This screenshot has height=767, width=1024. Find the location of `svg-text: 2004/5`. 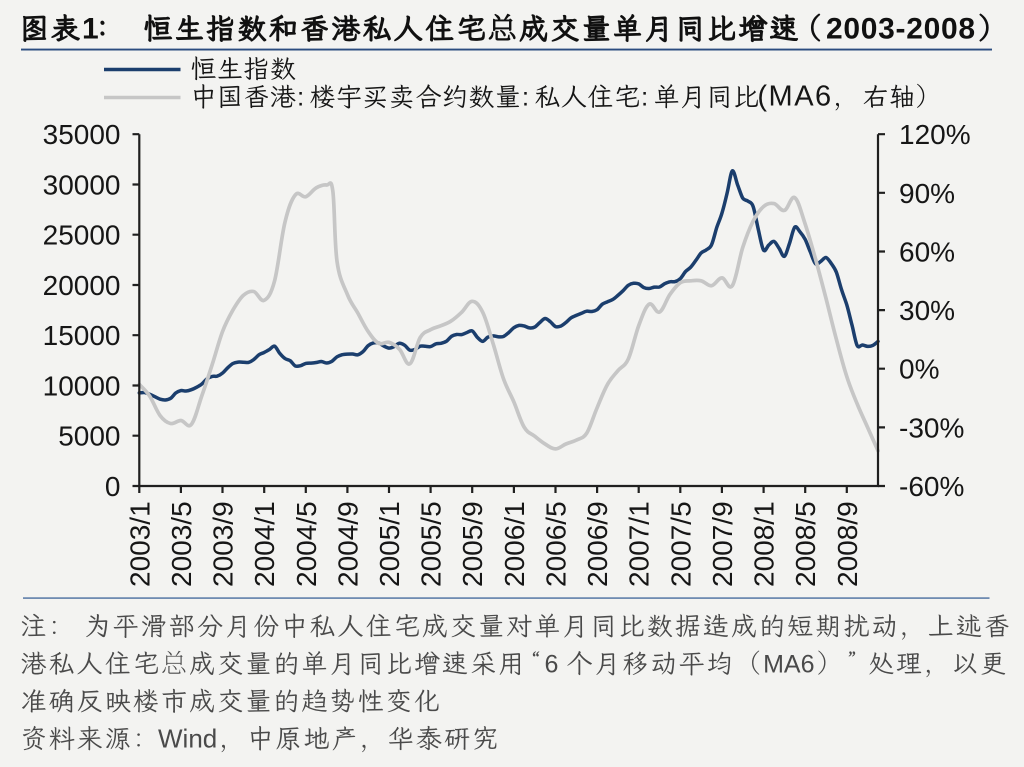

svg-text: 2004/5 is located at coordinates (306, 544).